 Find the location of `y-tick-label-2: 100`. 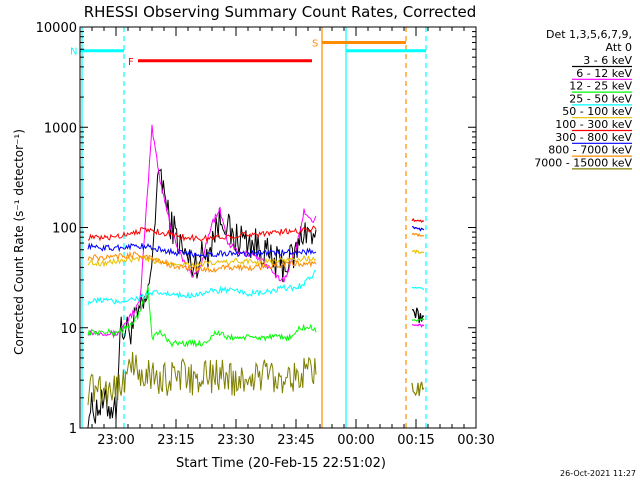

y-tick-label-2: 100 is located at coordinates (64, 229).